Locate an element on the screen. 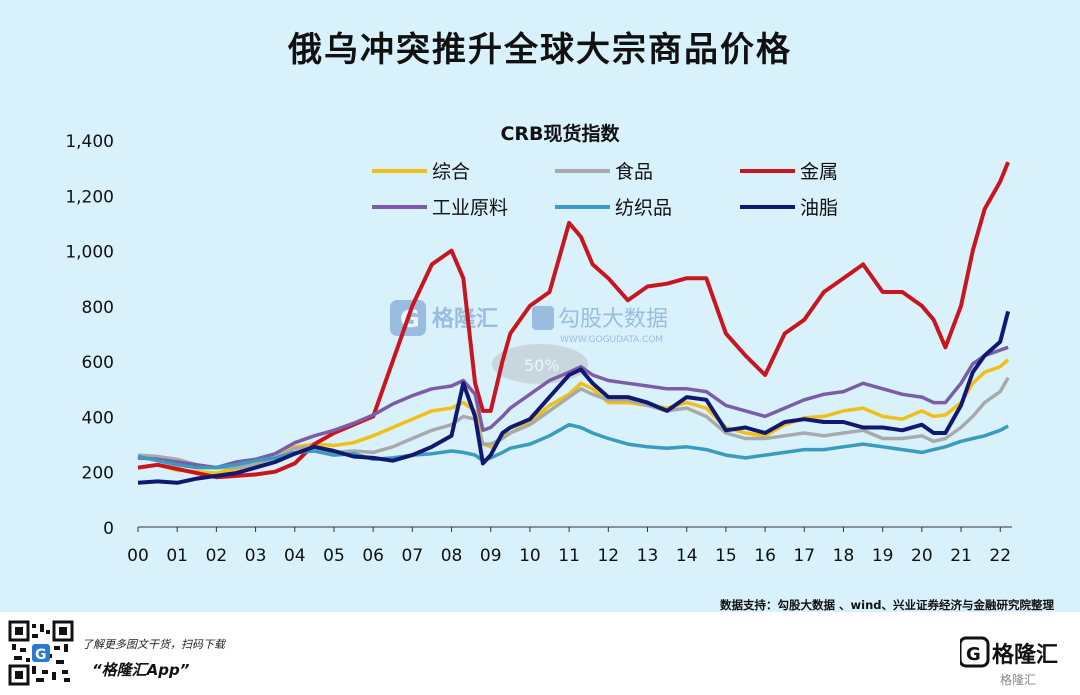  brand-logo-icon is located at coordinates (975, 652).